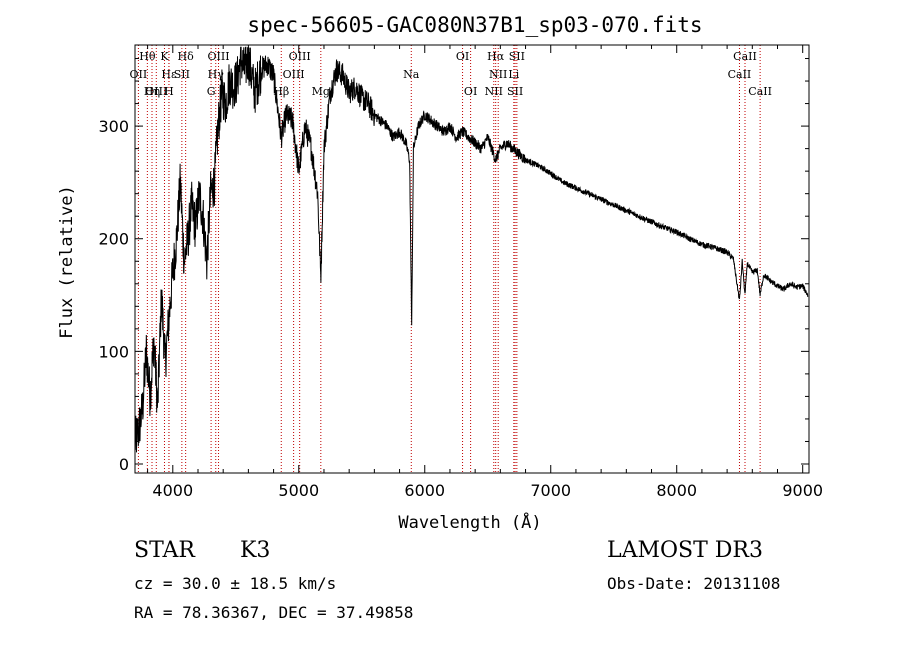 This screenshot has width=900, height=649. What do you see at coordinates (211, 91) in the screenshot?
I see `line-marker-label: G` at bounding box center [211, 91].